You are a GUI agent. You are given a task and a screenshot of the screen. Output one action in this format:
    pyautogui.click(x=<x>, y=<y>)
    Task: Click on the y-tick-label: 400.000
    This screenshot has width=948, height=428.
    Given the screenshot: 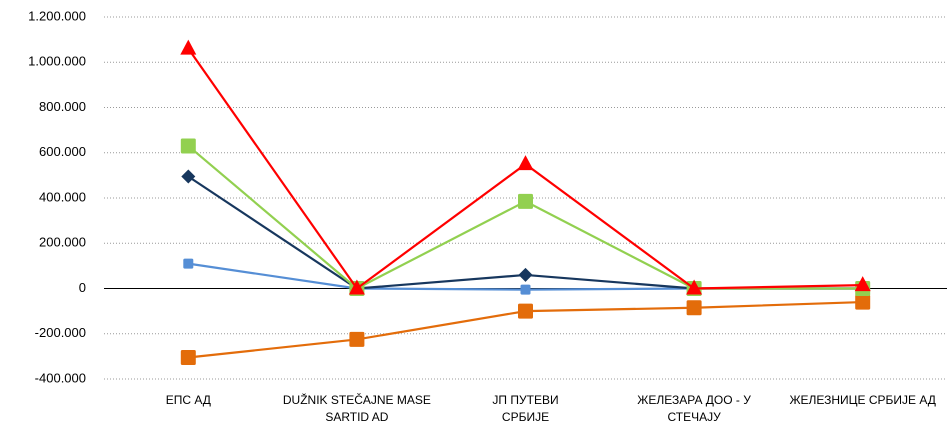 What is the action you would take?
    pyautogui.click(x=62, y=196)
    